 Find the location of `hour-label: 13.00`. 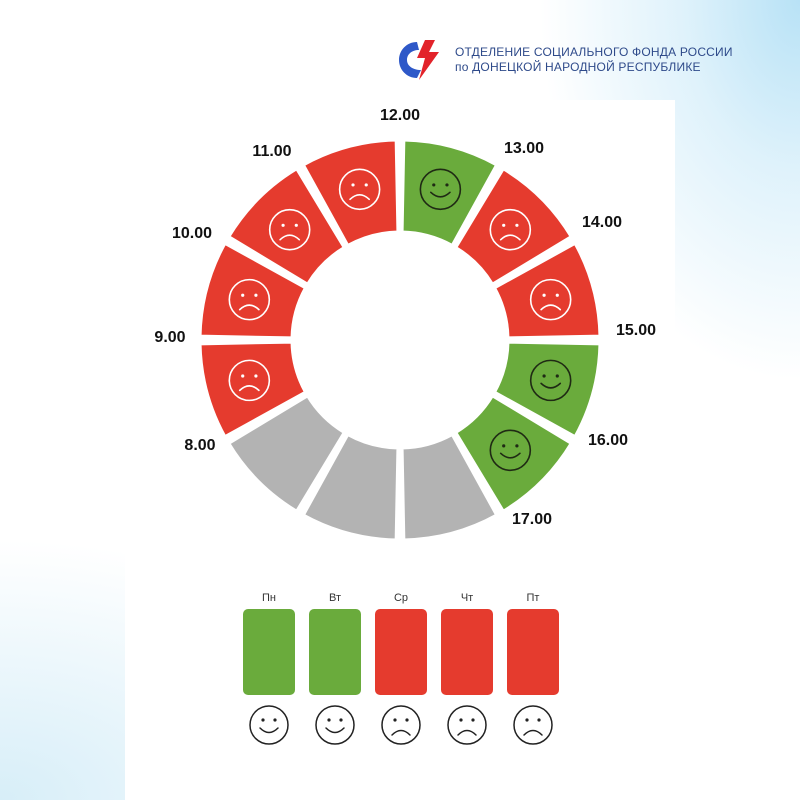

hour-label: 13.00 is located at coordinates (524, 148).